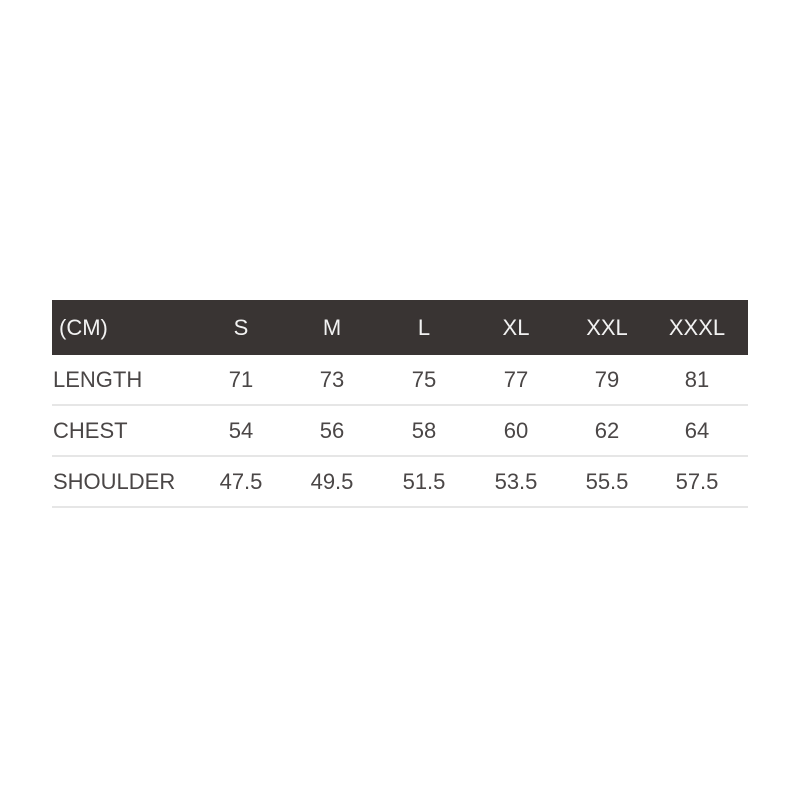 Image resolution: width=800 pixels, height=800 pixels. Describe the element at coordinates (516, 430) in the screenshot. I see `table-cell: 60` at that location.